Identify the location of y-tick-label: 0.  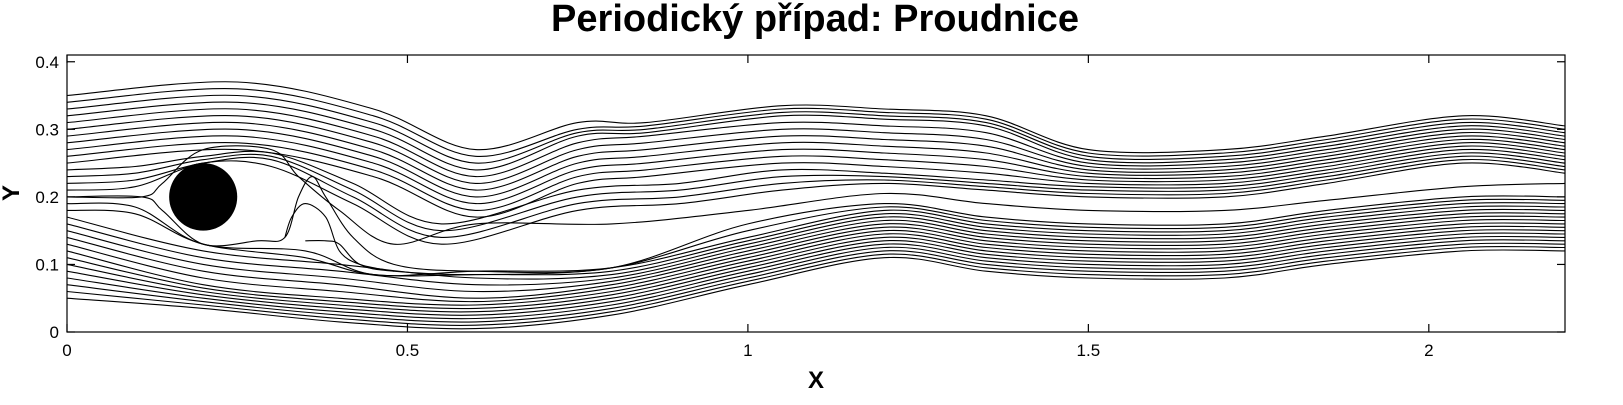
(54, 332).